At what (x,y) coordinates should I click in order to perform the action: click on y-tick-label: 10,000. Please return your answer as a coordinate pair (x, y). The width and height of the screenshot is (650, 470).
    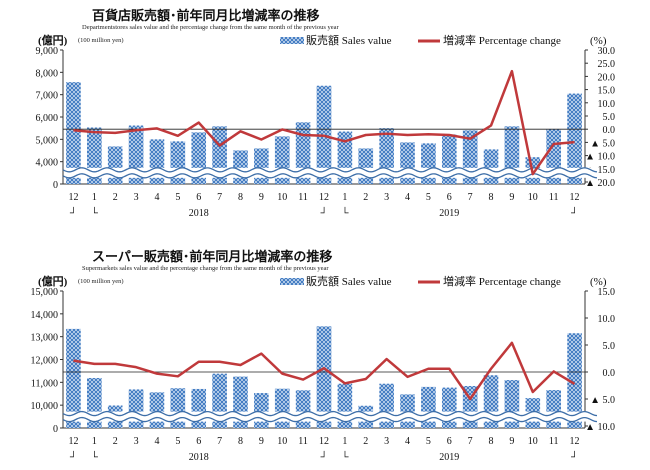
    Looking at the image, I should click on (45, 406).